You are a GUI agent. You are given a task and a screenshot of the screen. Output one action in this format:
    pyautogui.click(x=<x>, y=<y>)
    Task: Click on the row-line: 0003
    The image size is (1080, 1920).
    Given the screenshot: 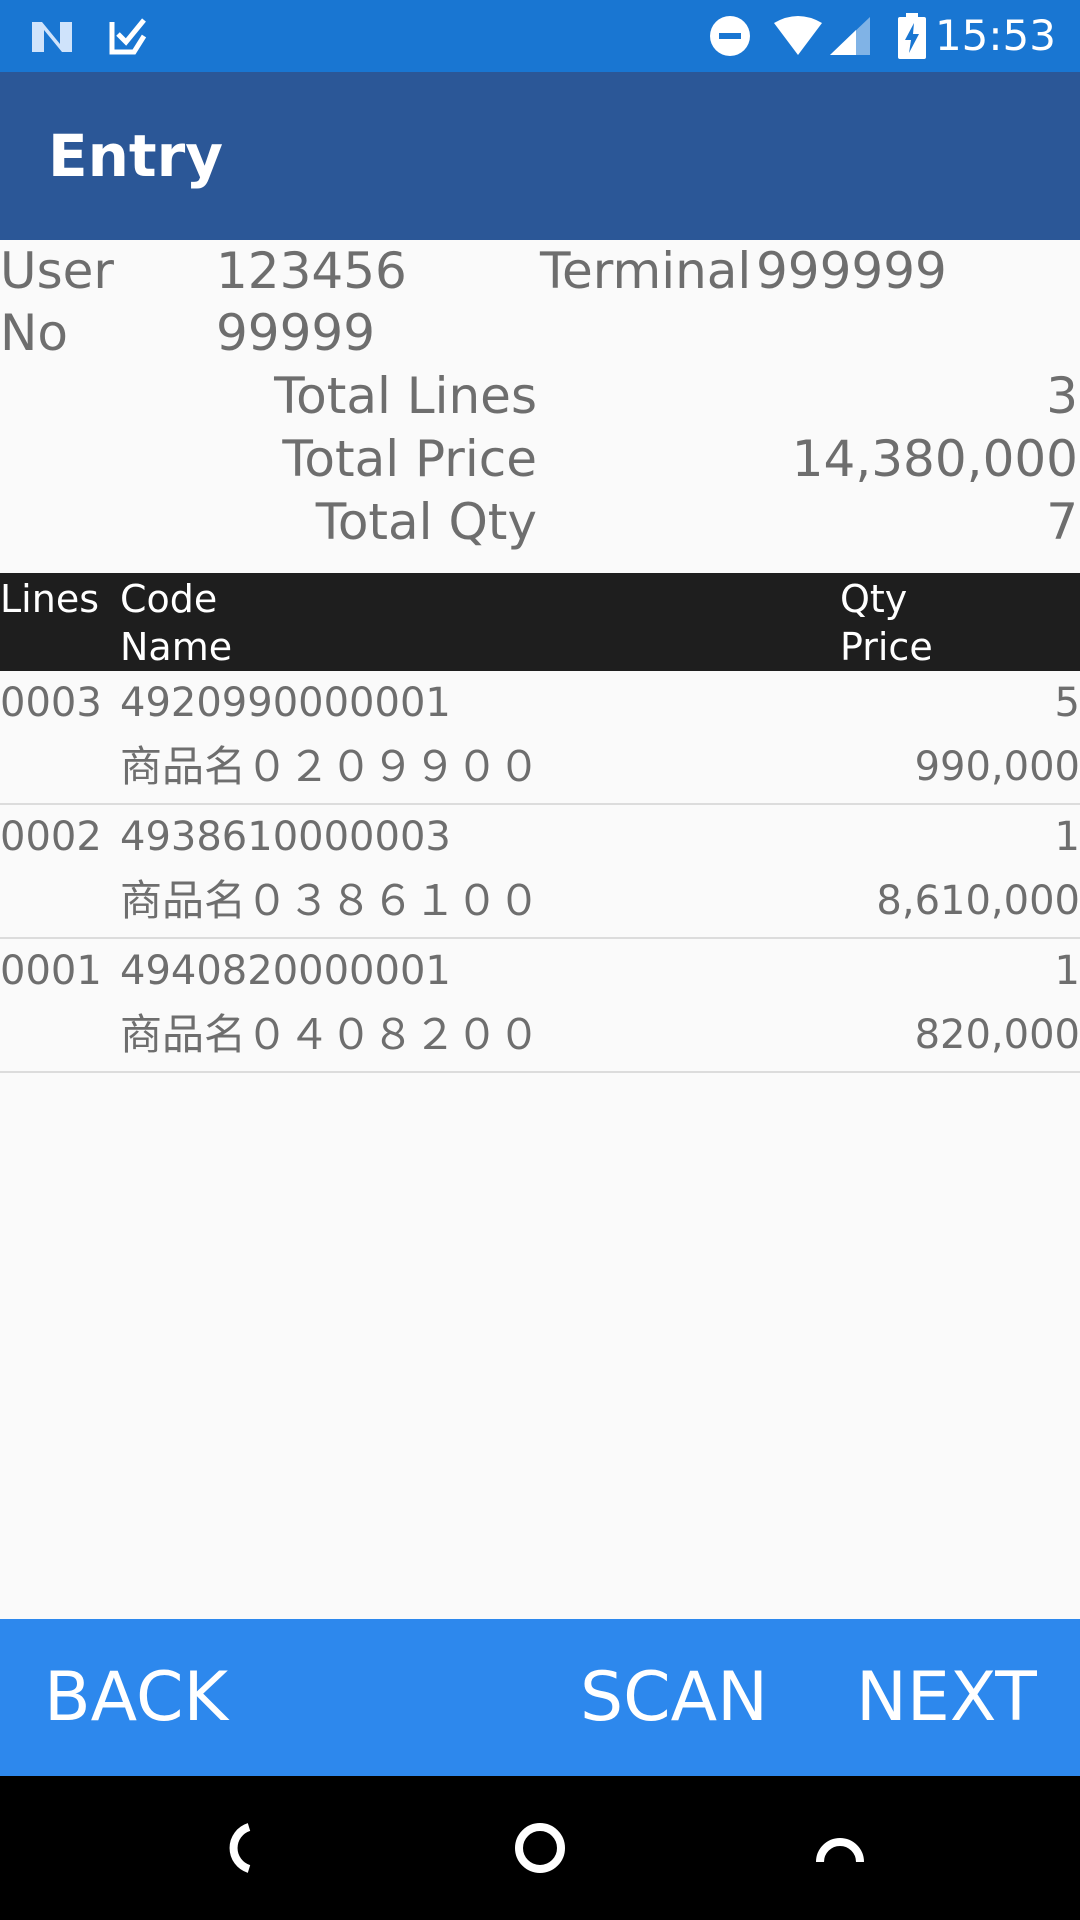 What is the action you would take?
    pyautogui.click(x=51, y=703)
    